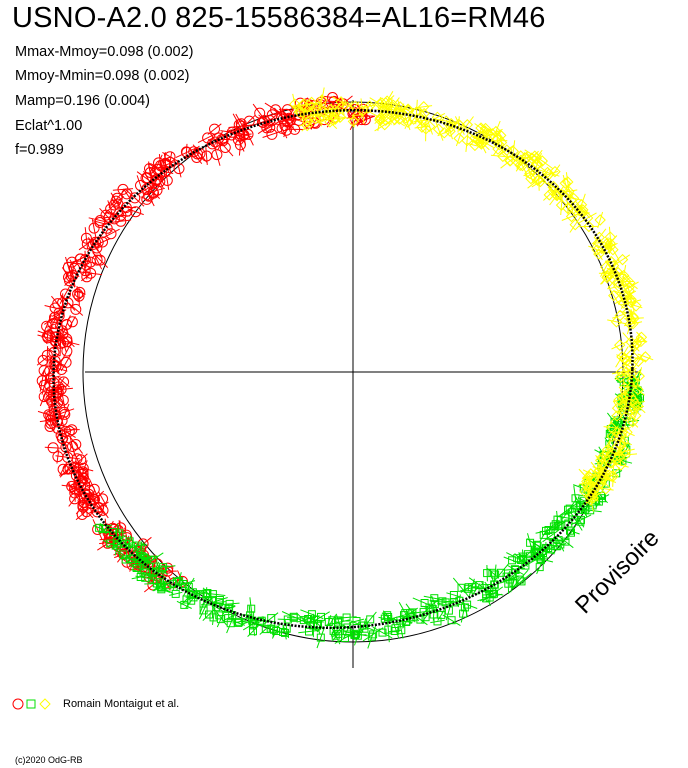 The height and width of the screenshot is (768, 688). I want to click on square-icon, so click(31, 704).